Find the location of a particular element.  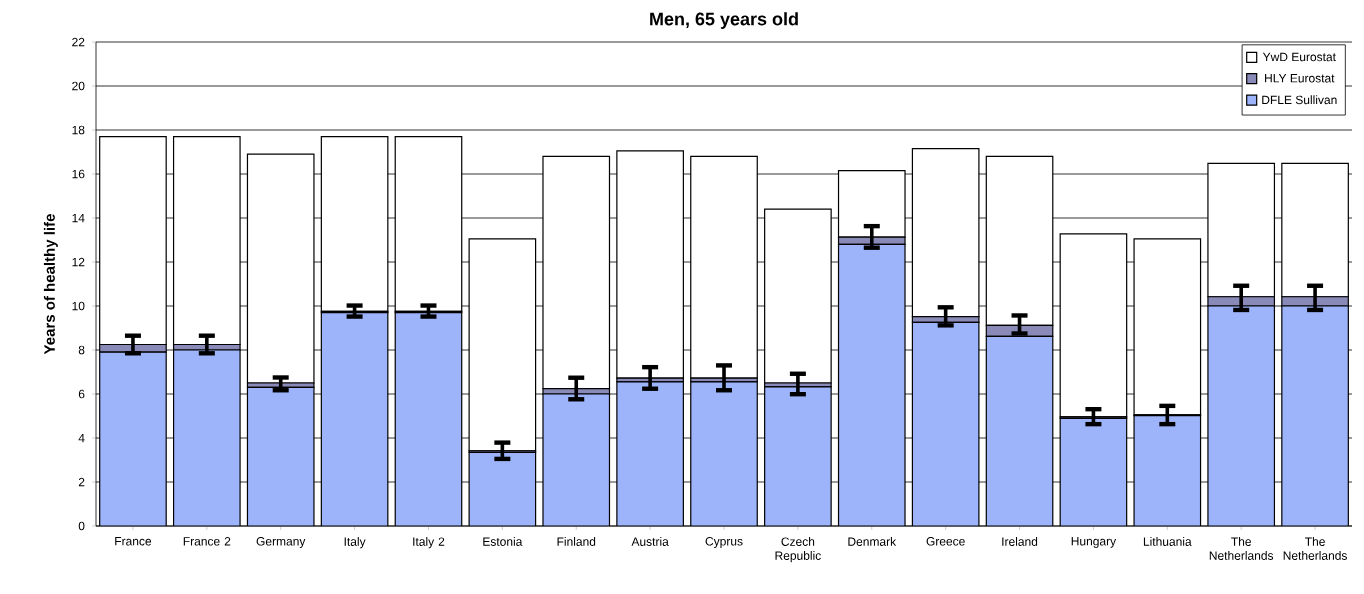

chart-title: Men, 65 years old is located at coordinates (724, 20).